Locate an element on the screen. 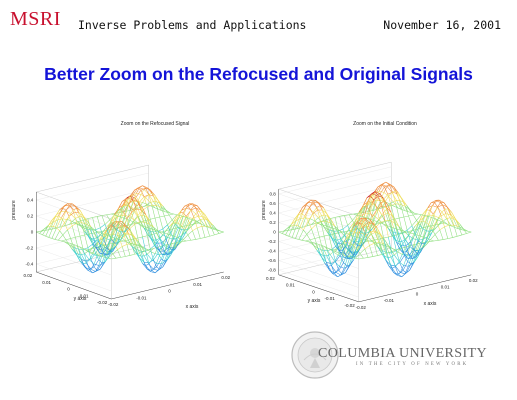 The width and height of the screenshot is (517, 400). x-tick-label: -0.01 is located at coordinates (389, 300).